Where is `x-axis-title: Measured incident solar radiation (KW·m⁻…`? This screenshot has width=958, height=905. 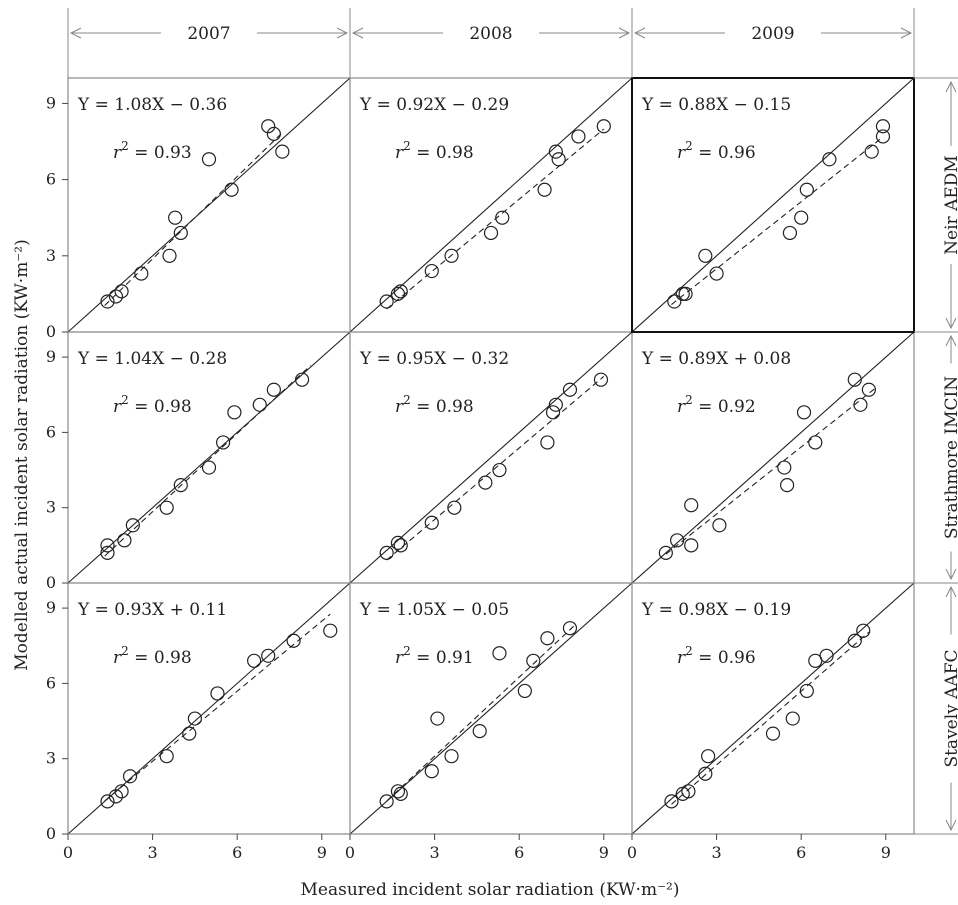 x-axis-title: Measured incident solar radiation (KW·m⁻… is located at coordinates (490, 890).